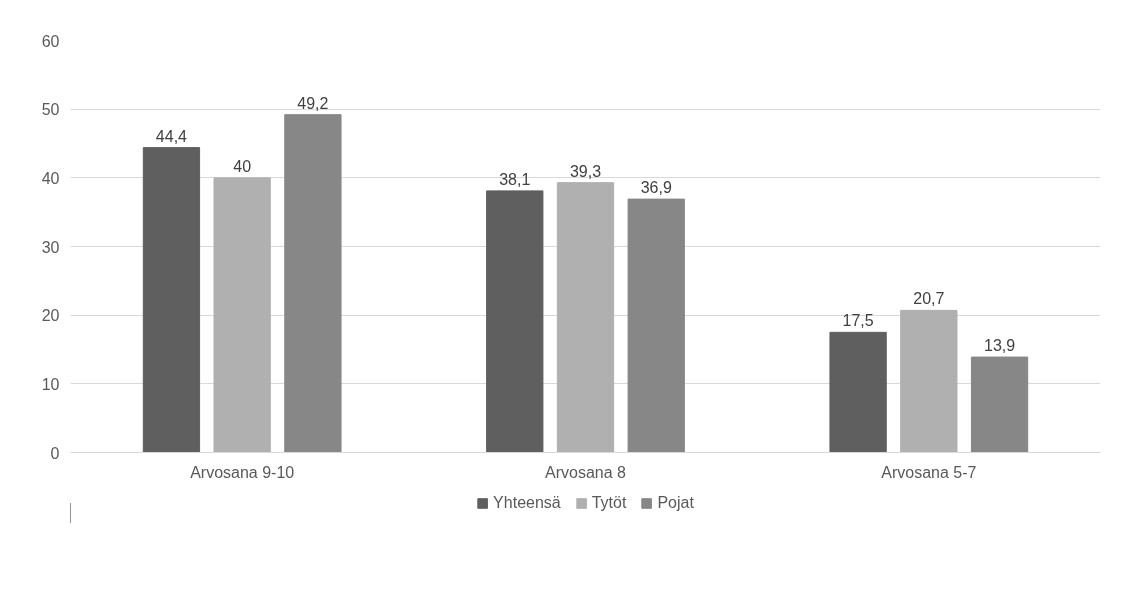  Describe the element at coordinates (515, 179) in the screenshot. I see `data-label: 38,1` at that location.